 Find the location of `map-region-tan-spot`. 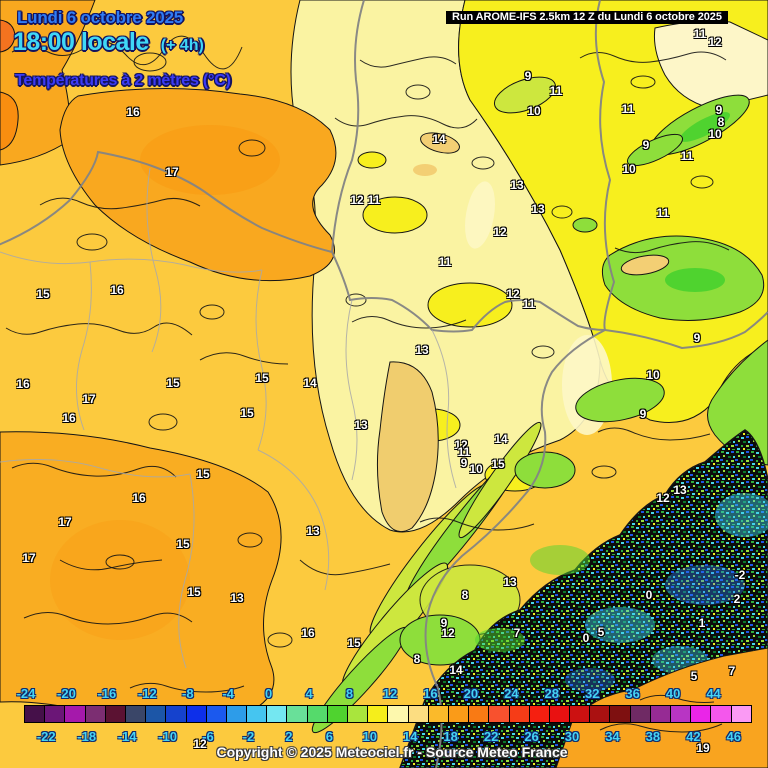

map-region-tan-spot is located at coordinates (440, 143).